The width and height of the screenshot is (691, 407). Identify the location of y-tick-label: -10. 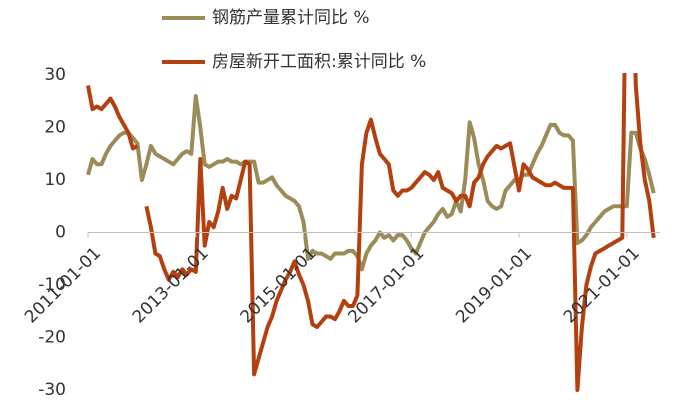
(52, 285).